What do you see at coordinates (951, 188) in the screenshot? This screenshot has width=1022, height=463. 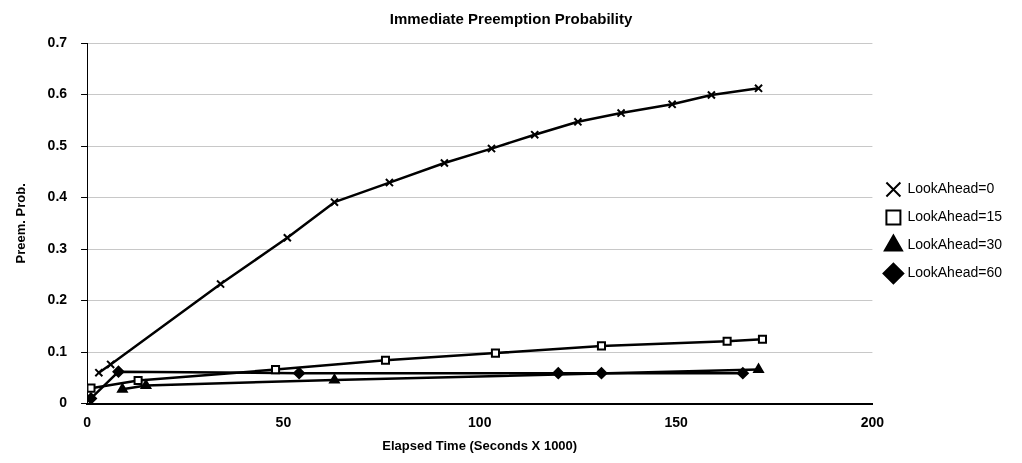 I see `legend-label: LookAhead=0` at bounding box center [951, 188].